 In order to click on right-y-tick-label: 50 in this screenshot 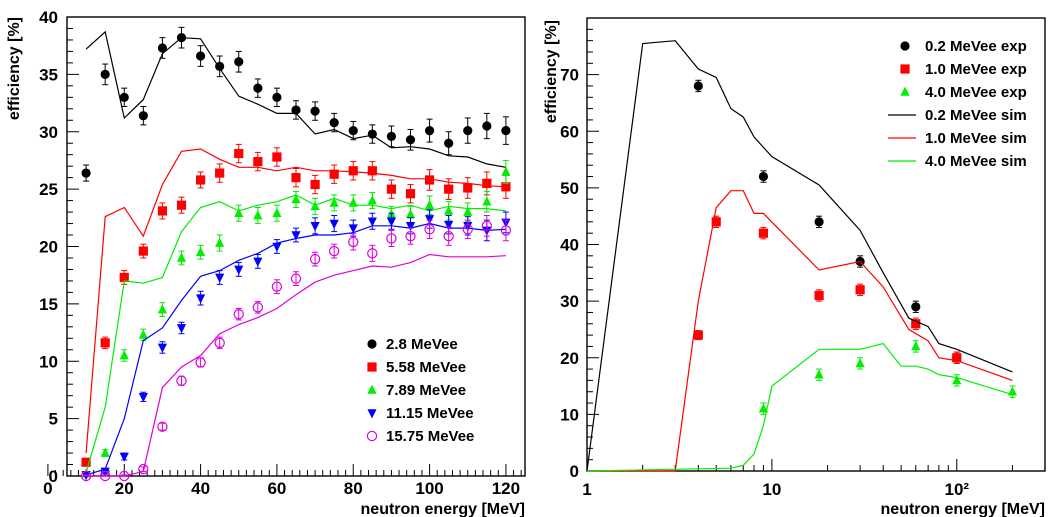, I will do `click(569, 188)`.